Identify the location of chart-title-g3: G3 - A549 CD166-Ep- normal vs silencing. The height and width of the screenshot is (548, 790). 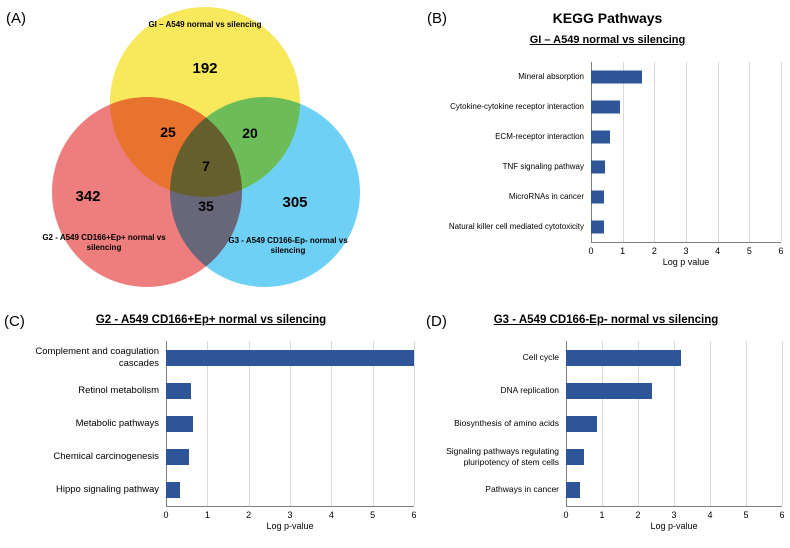
(606, 320).